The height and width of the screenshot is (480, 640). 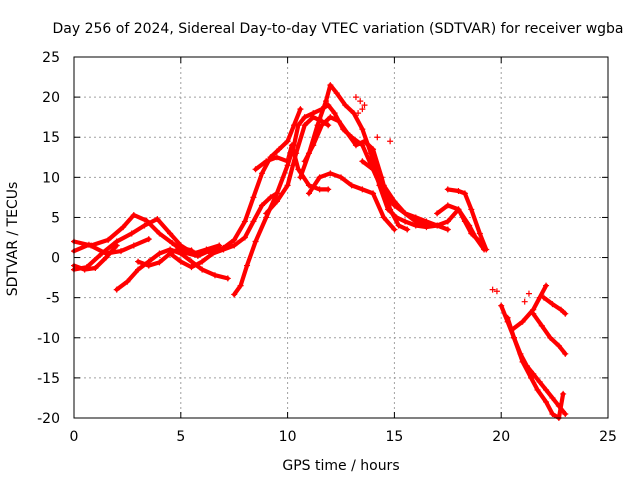 I want to click on x-axis-label: GPS time / hours, so click(x=340, y=466).